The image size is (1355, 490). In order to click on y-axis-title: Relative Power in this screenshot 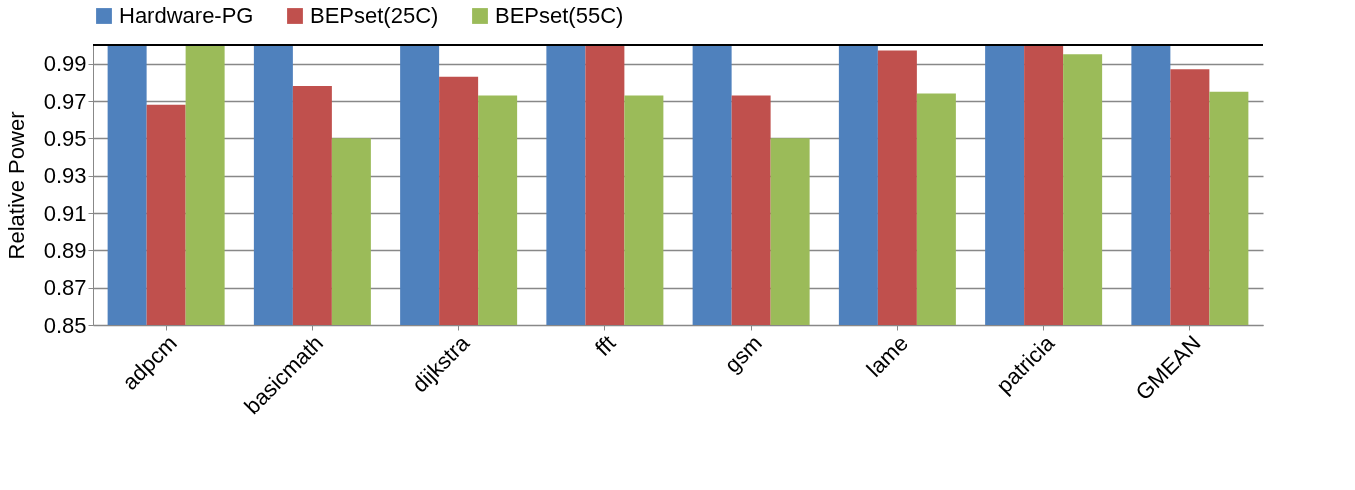, I will do `click(16, 185)`.